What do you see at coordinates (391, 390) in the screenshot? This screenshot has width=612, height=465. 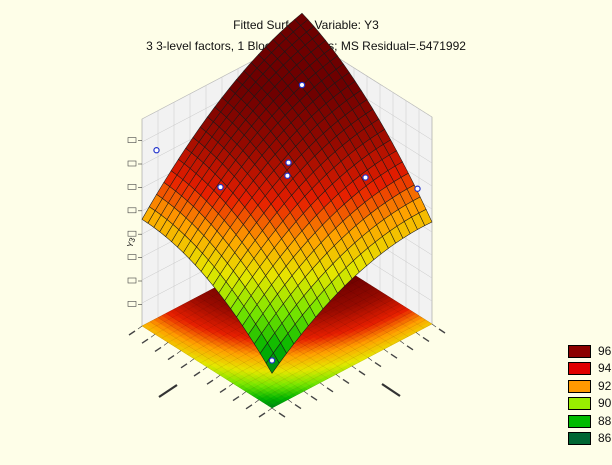 I see `y-axis-title` at bounding box center [391, 390].